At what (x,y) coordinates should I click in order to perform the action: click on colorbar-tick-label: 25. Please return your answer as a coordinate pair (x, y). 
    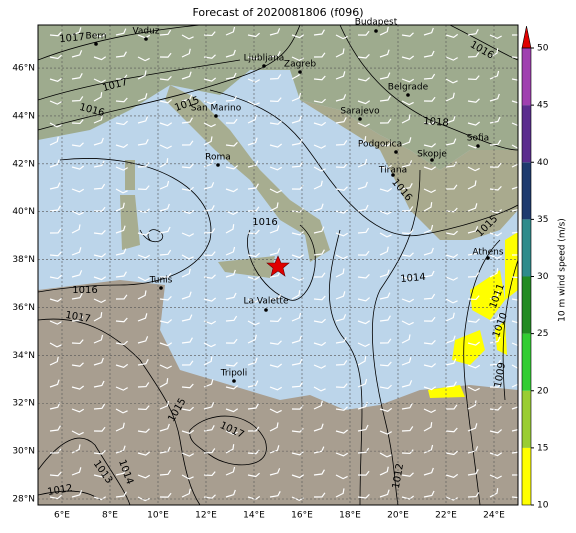
    Looking at the image, I should click on (542, 334).